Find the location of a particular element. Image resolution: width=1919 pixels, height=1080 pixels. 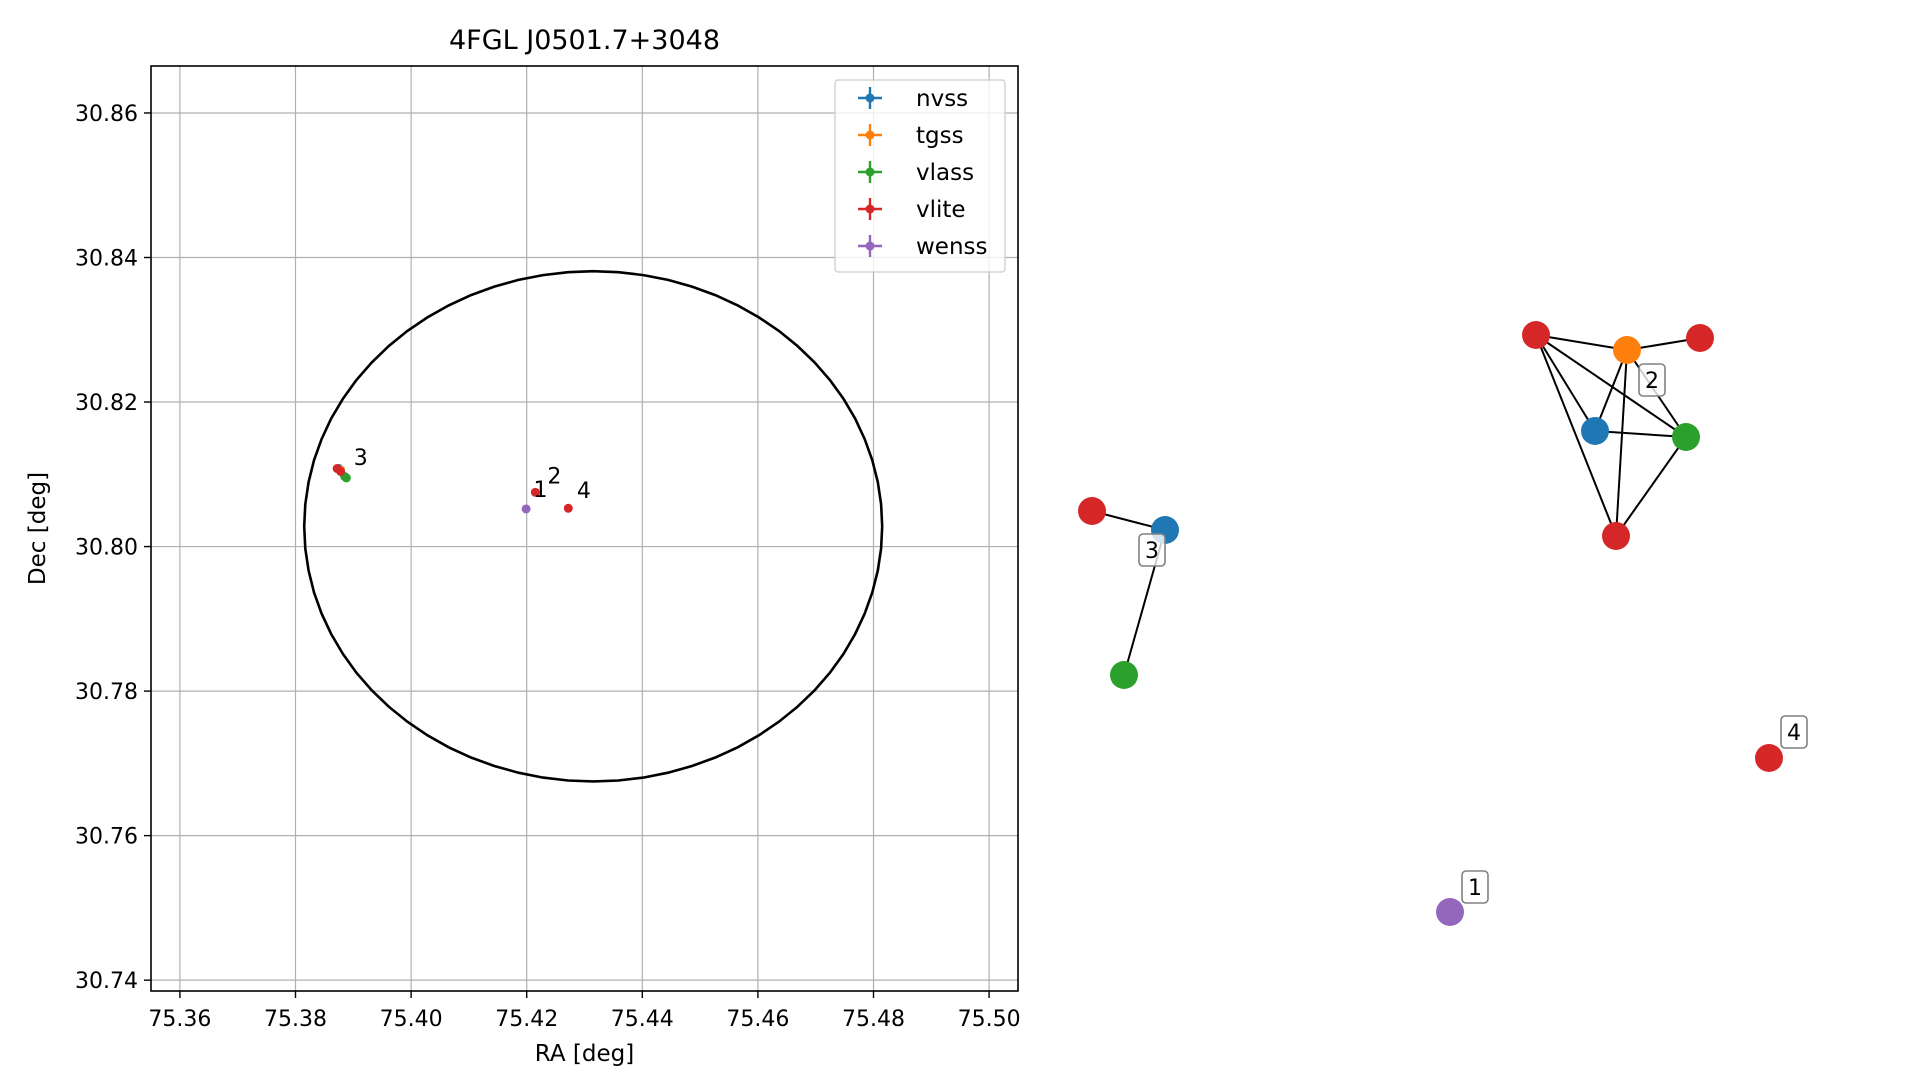

cluster-annotations: 3 21 4 is located at coordinates (472, 475).